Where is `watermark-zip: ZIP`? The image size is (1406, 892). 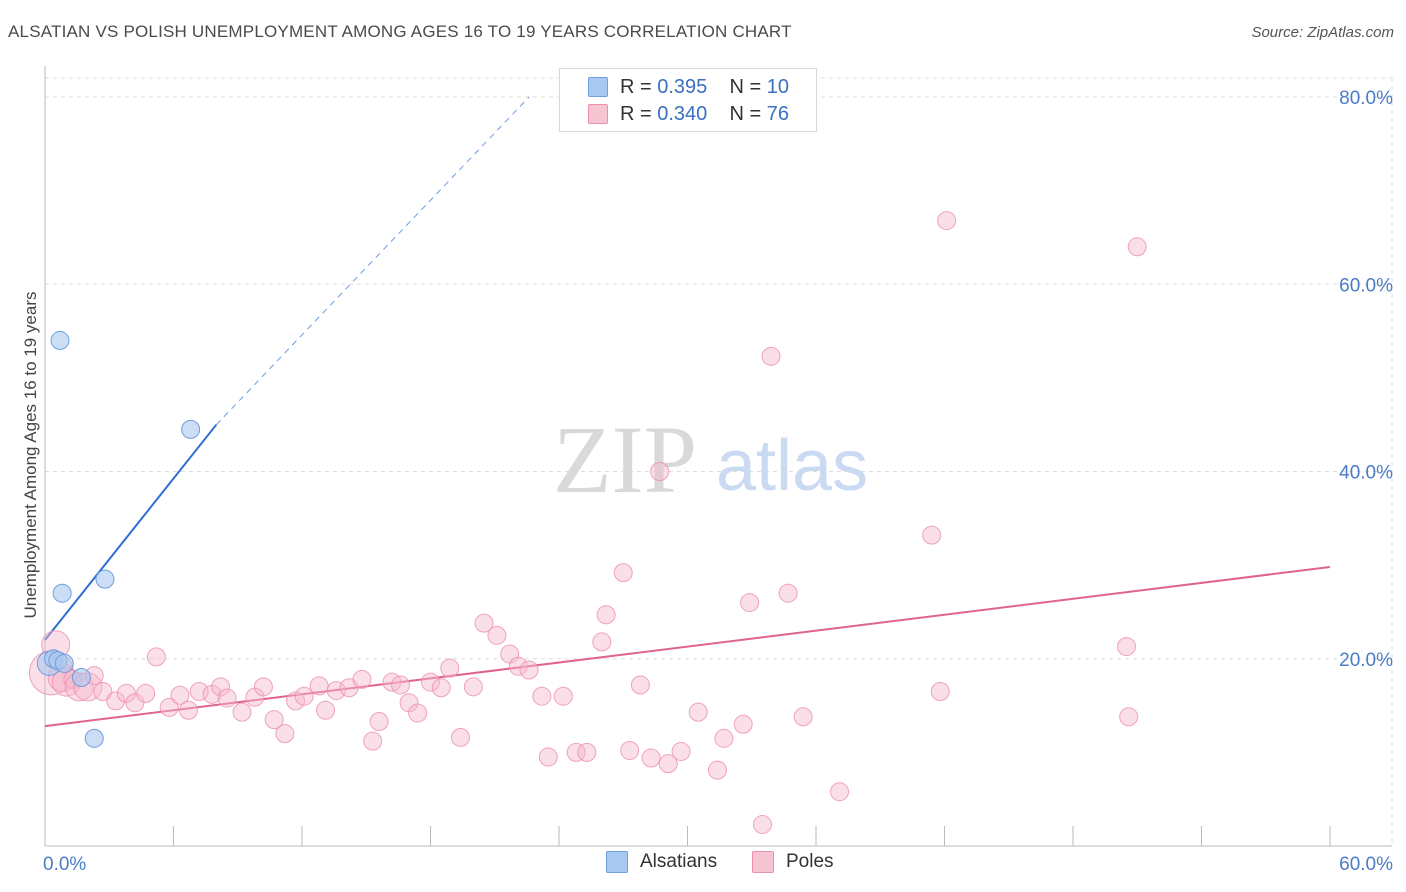
watermark-zip: ZIP is located at coordinates (625, 459).